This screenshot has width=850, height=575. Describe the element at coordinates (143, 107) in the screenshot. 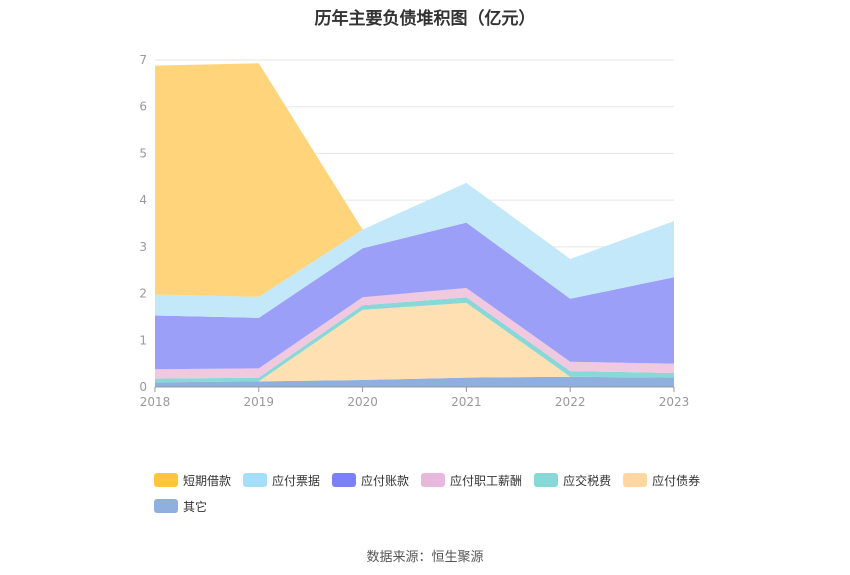

I see `y-tick-label: 6` at that location.